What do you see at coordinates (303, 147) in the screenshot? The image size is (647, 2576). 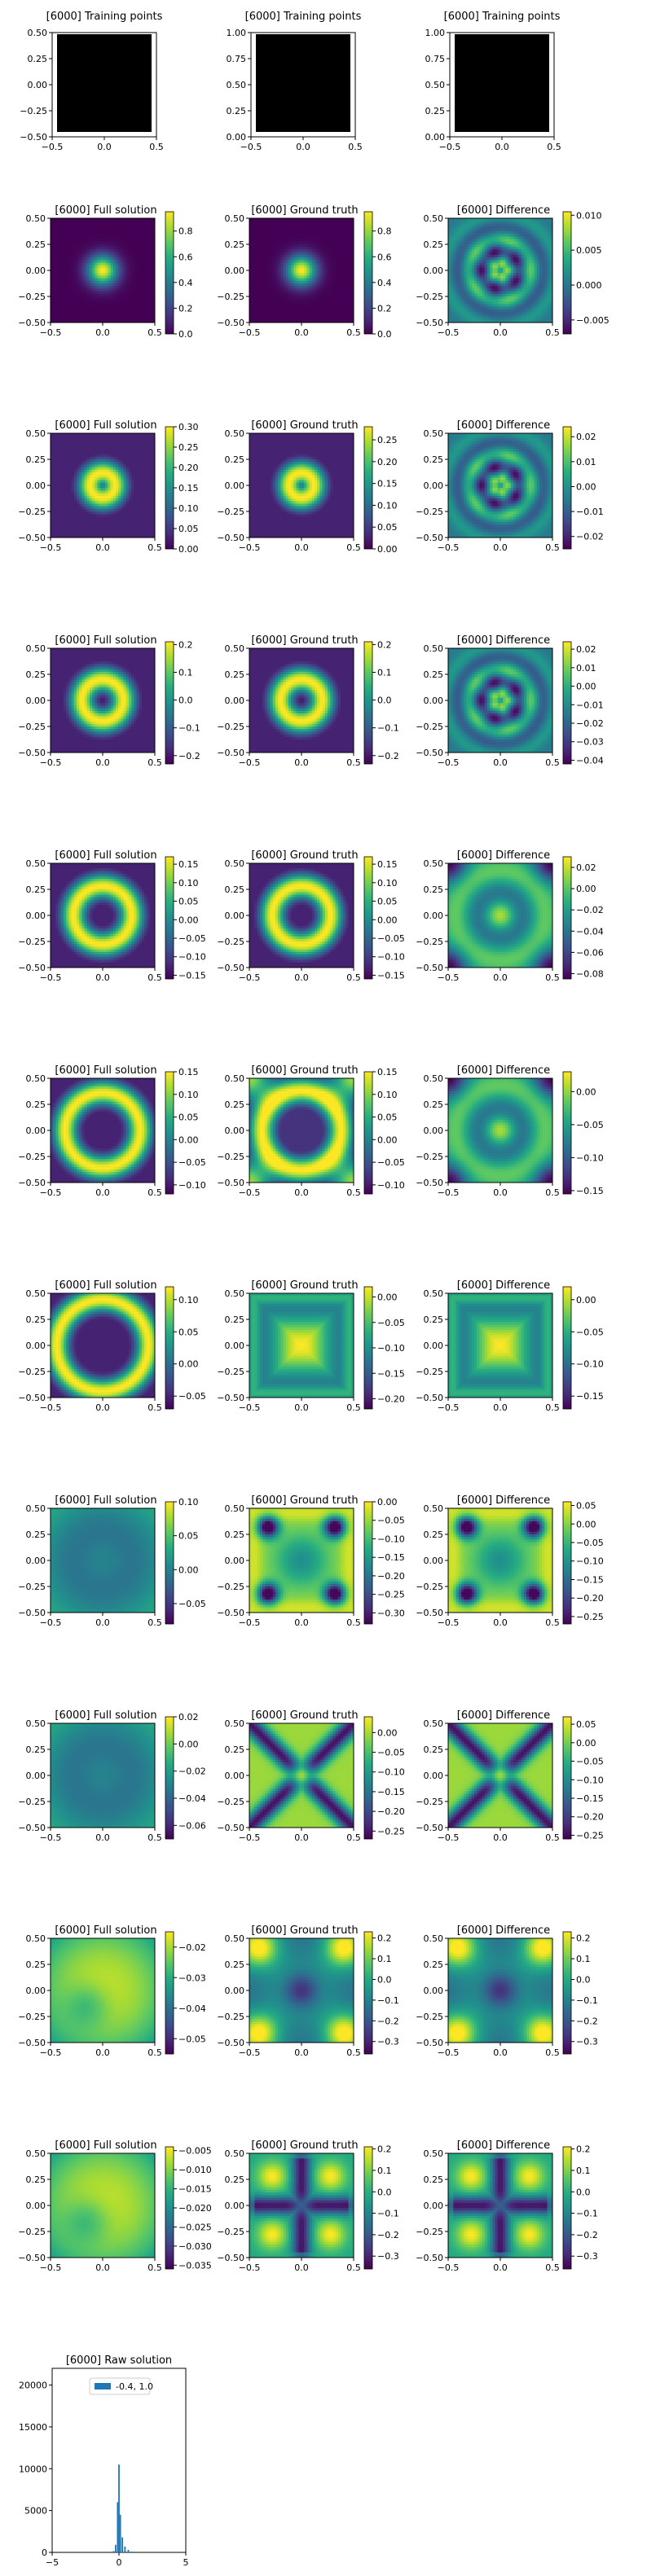 I see `x-tick-label: 0.0` at bounding box center [303, 147].